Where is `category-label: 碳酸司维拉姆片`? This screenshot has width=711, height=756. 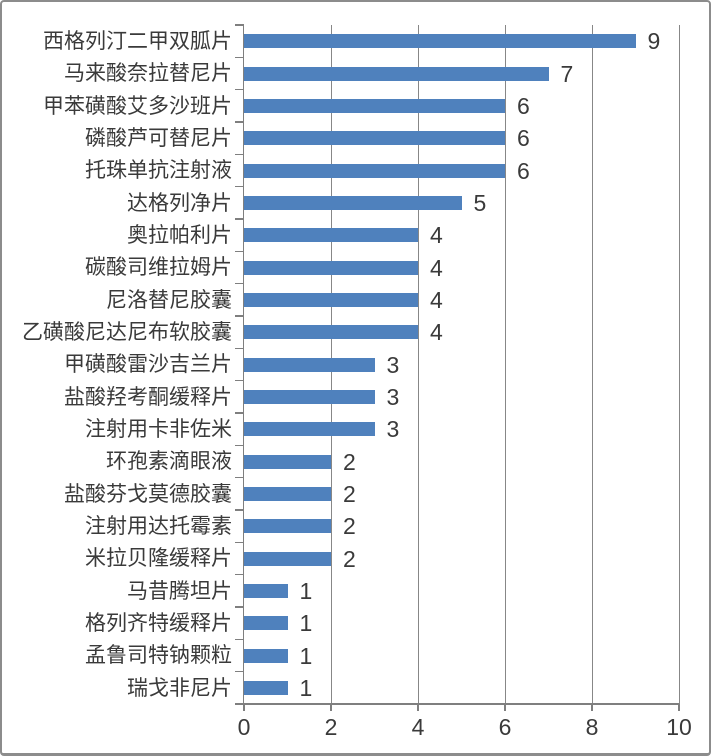 category-label: 碳酸司维拉姆片 is located at coordinates (158, 267).